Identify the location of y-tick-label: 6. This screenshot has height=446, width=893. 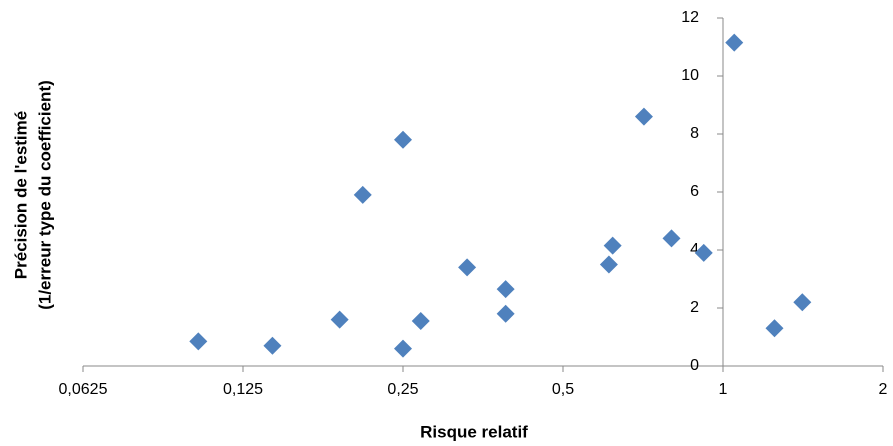
(694, 191).